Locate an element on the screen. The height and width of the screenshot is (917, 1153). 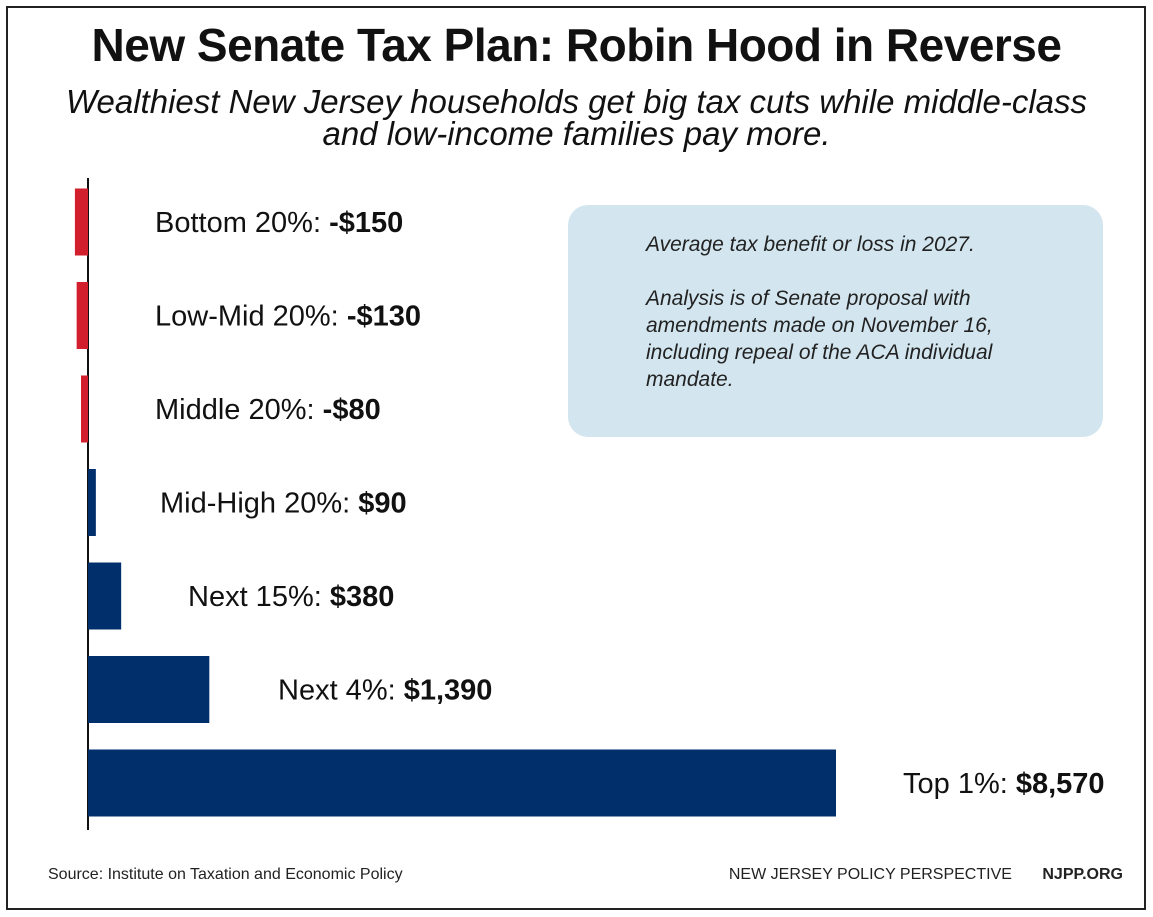
category-label-1: Low-Mid 20%: is located at coordinates (251, 317).